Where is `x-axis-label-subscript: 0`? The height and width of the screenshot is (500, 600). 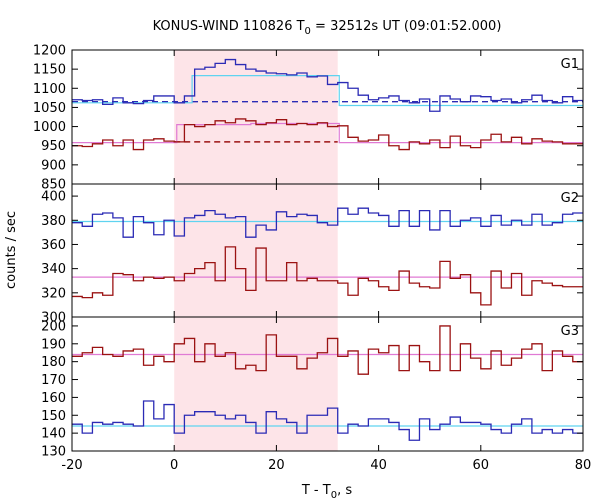 x-axis-label-subscript: 0 is located at coordinates (334, 495).